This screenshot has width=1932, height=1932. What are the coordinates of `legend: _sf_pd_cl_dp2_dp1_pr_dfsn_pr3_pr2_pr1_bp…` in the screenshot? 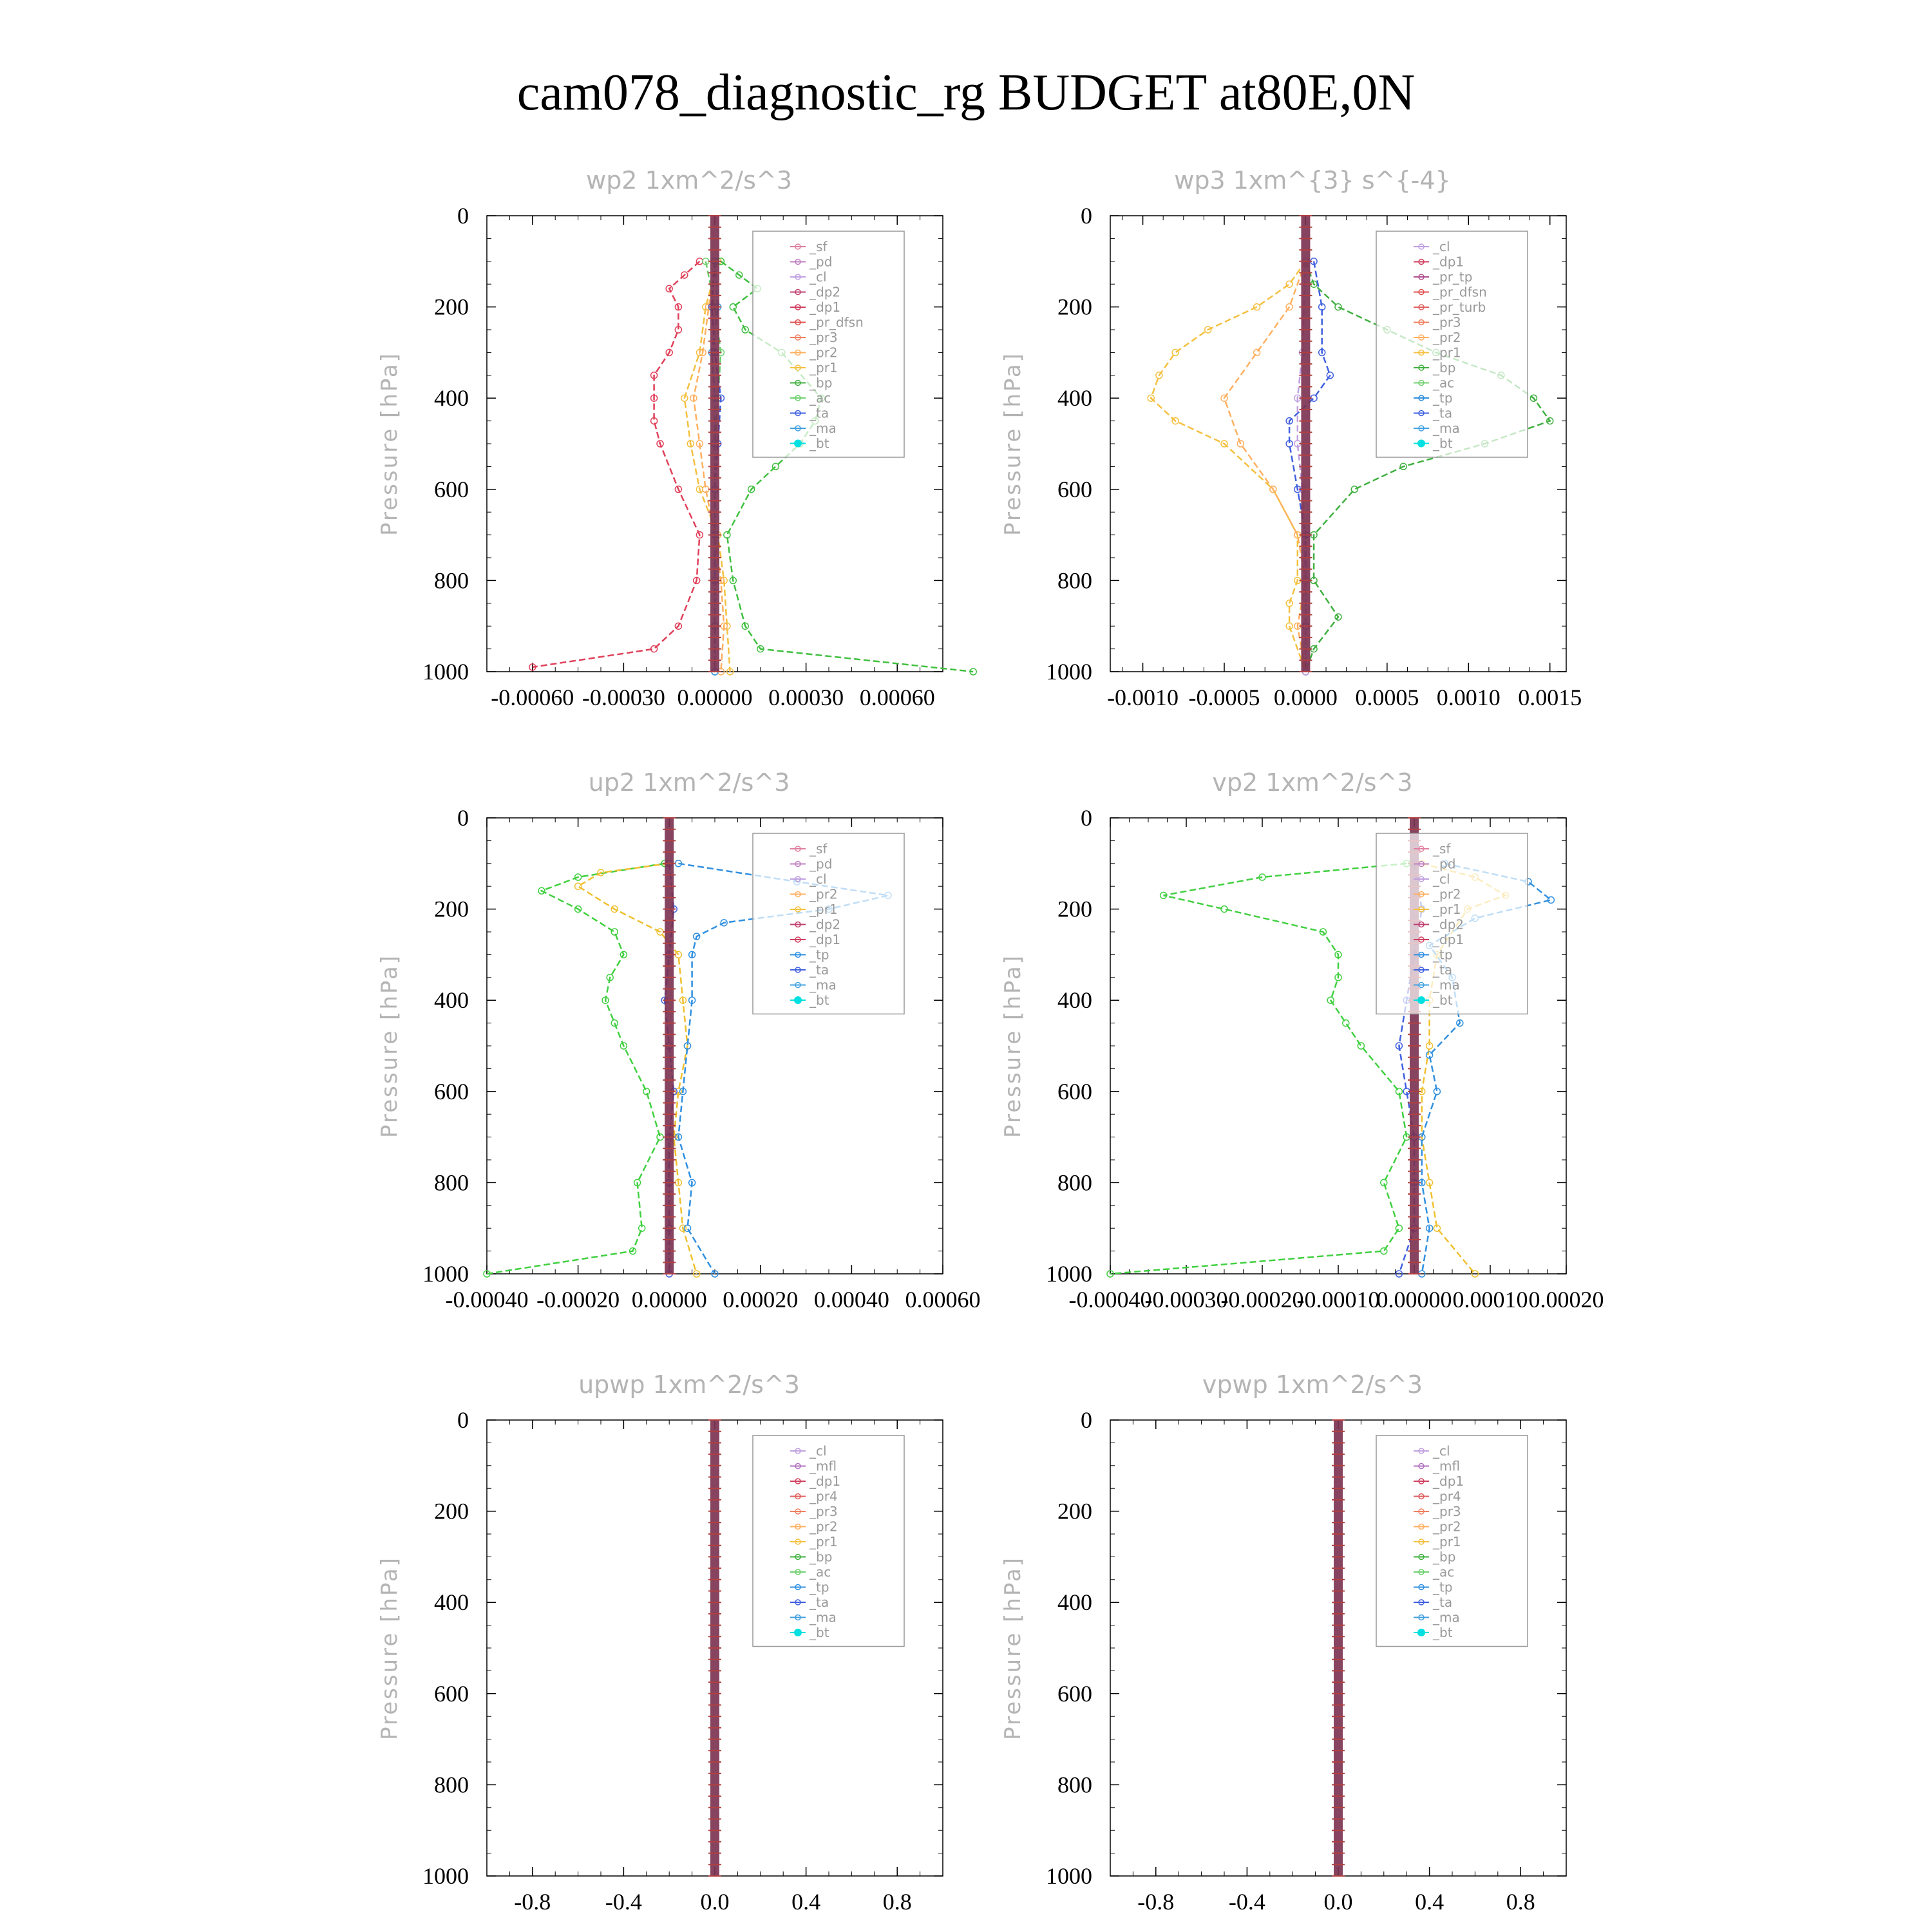 It's located at (828, 345).